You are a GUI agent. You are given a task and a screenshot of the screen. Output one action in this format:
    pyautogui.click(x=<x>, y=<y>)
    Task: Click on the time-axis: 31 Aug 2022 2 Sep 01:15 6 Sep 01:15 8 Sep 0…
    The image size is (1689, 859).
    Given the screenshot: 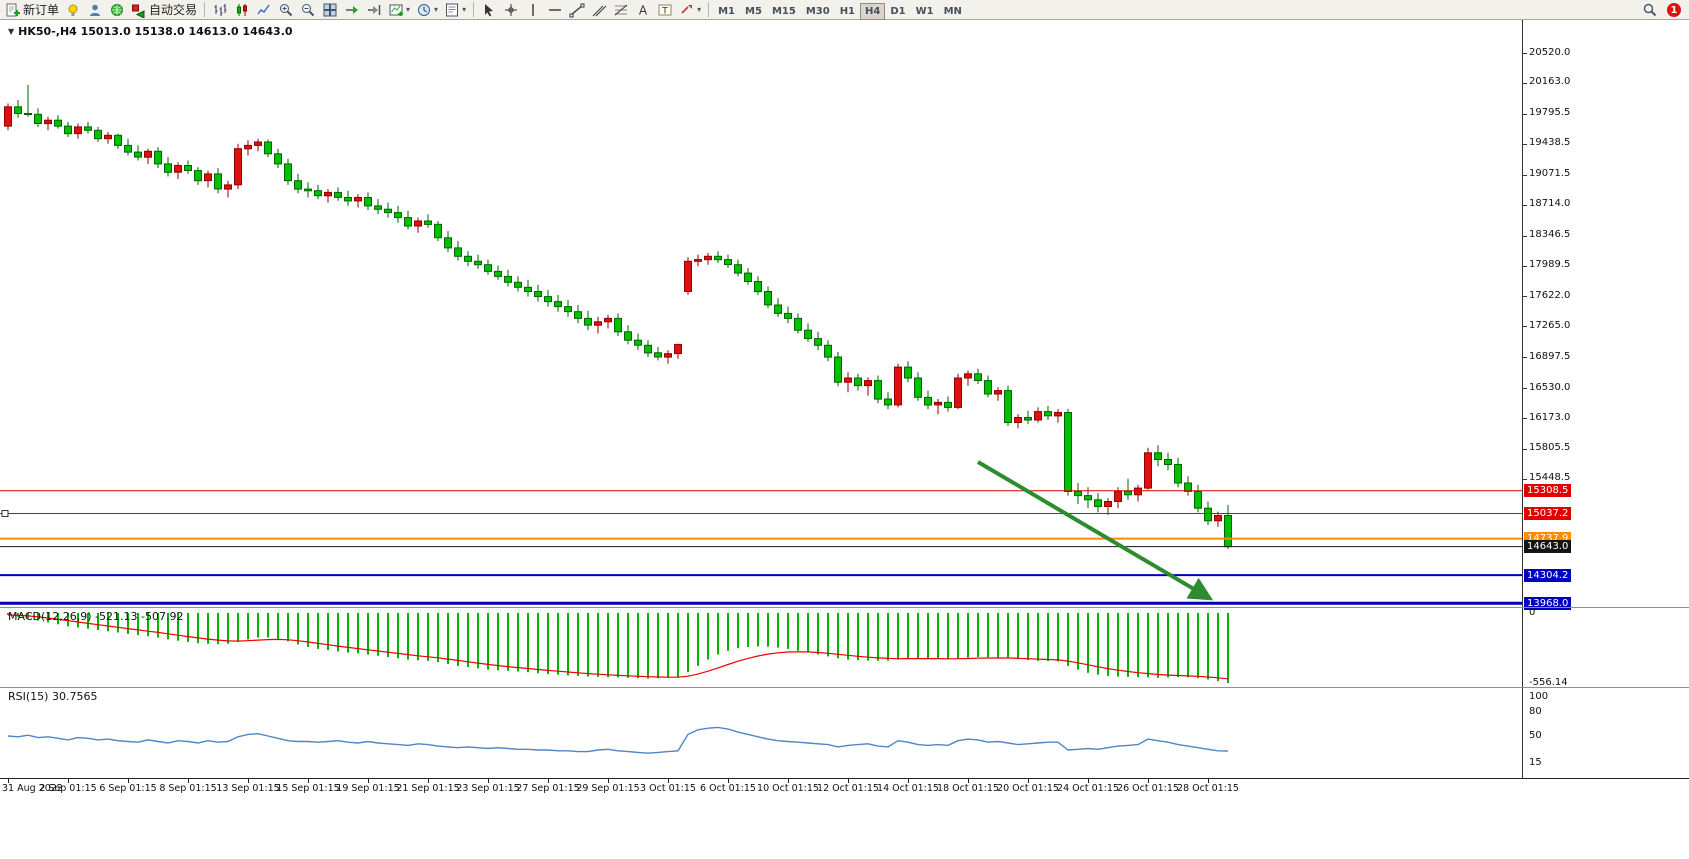 What is the action you would take?
    pyautogui.click(x=844, y=818)
    